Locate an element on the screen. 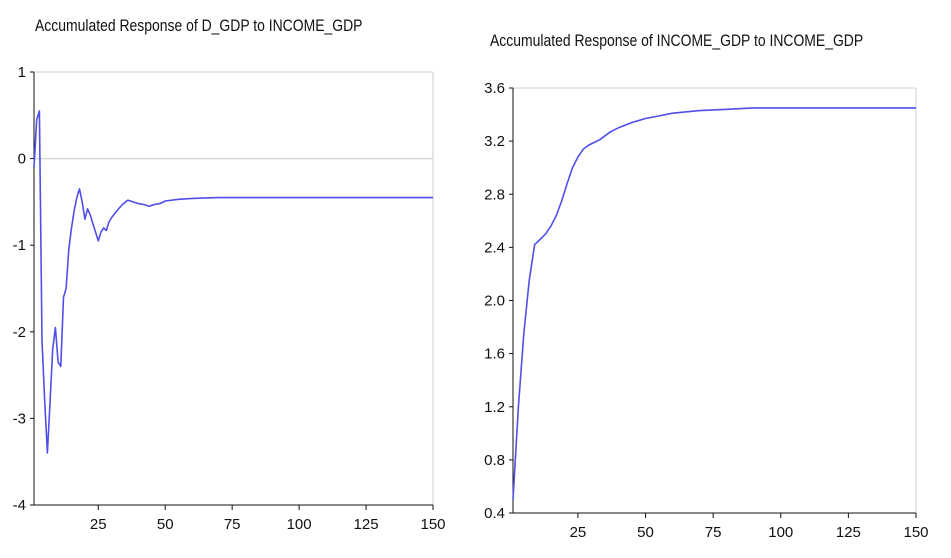  y-tick-label: 2.8 is located at coordinates (494, 194).